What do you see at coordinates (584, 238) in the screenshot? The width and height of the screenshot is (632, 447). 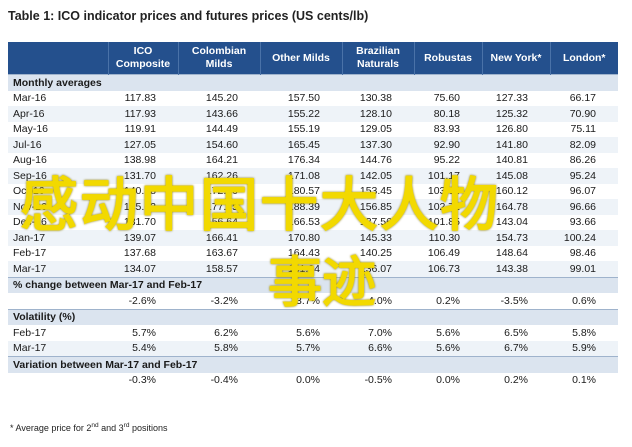 I see `table-cell: 100.24` at bounding box center [584, 238].